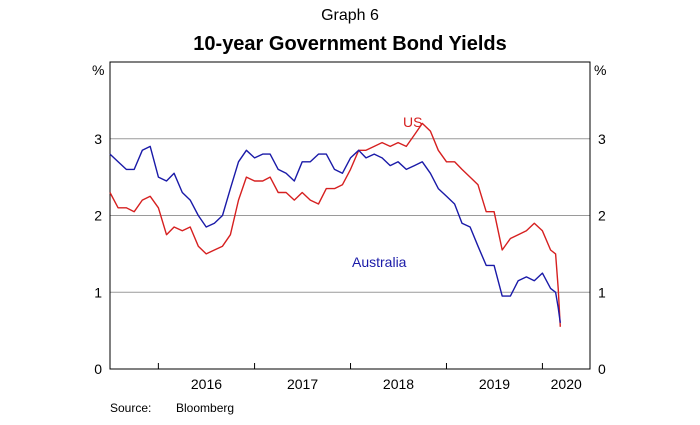 The image size is (700, 425). Describe the element at coordinates (602, 369) in the screenshot. I see `y-tick-label-right: 0` at that location.